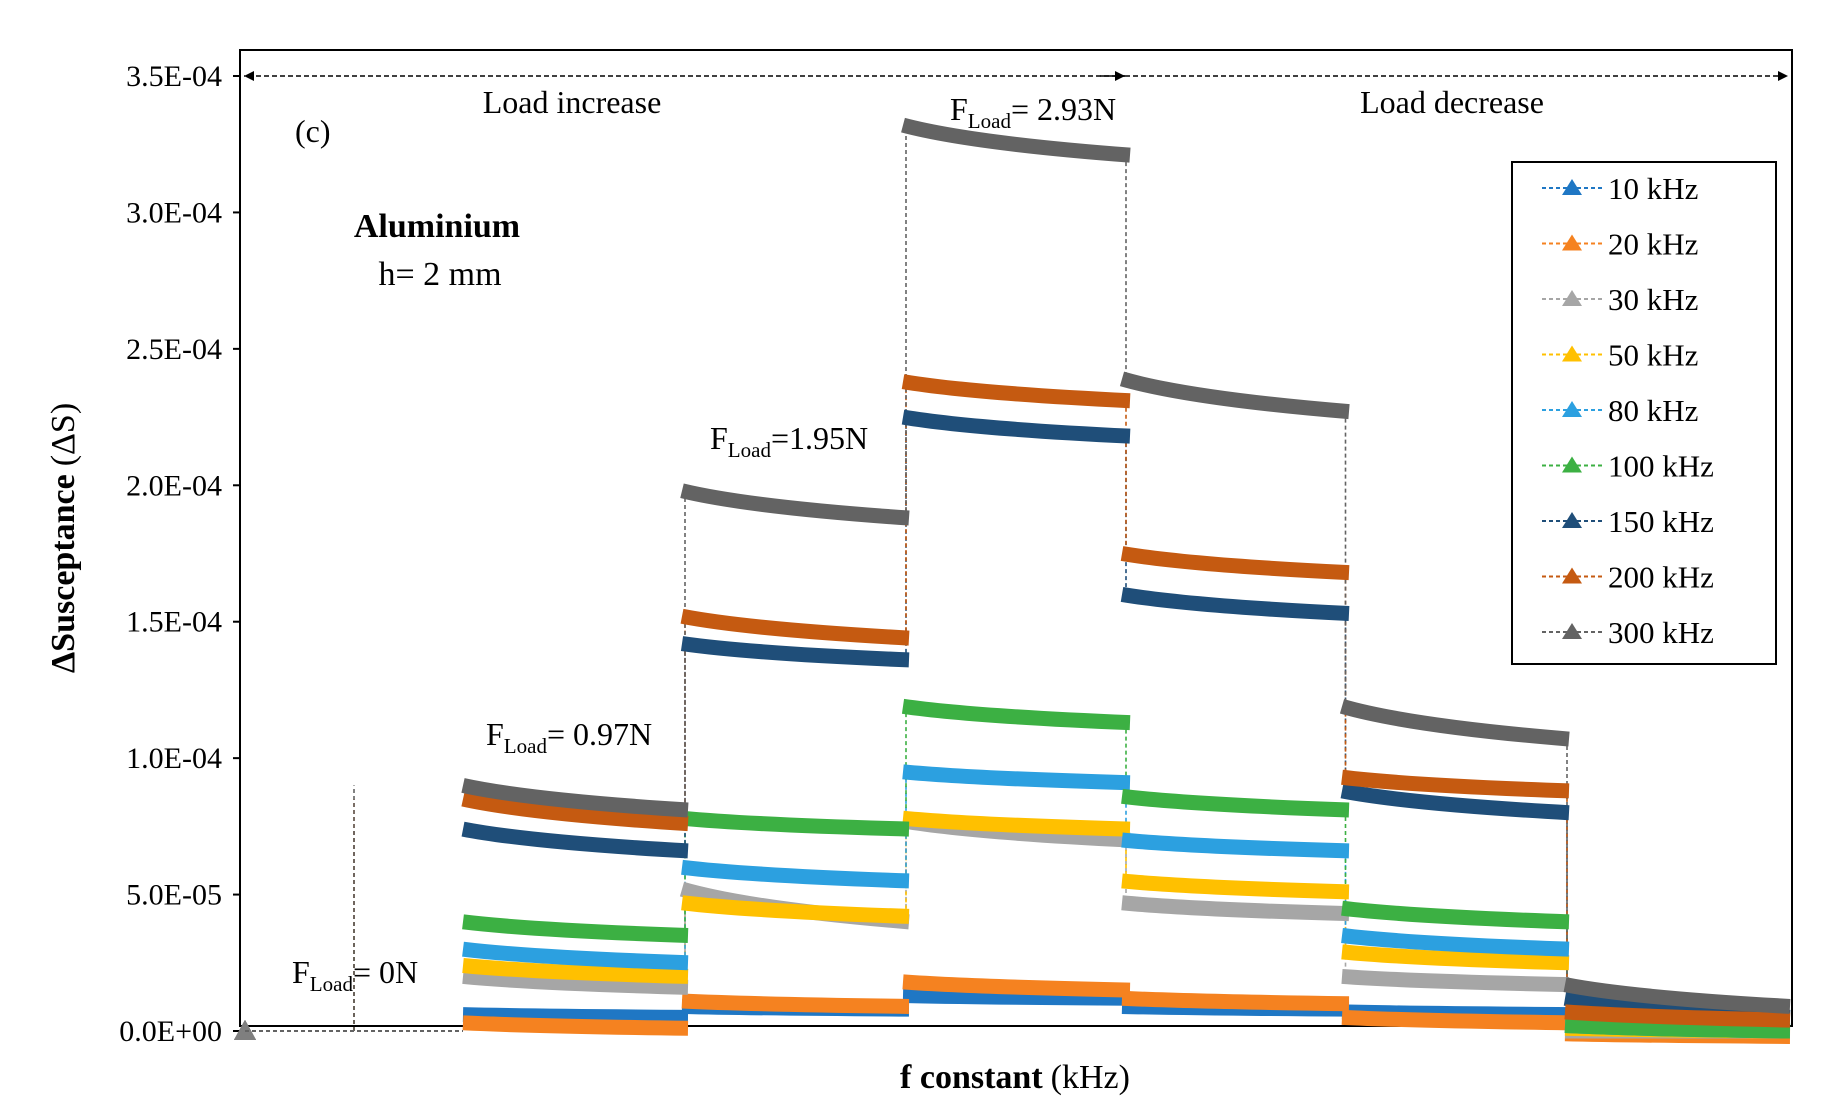 The image size is (1827, 1117). What do you see at coordinates (1653, 188) in the screenshot?
I see `legend-label: 10 kHz` at bounding box center [1653, 188].